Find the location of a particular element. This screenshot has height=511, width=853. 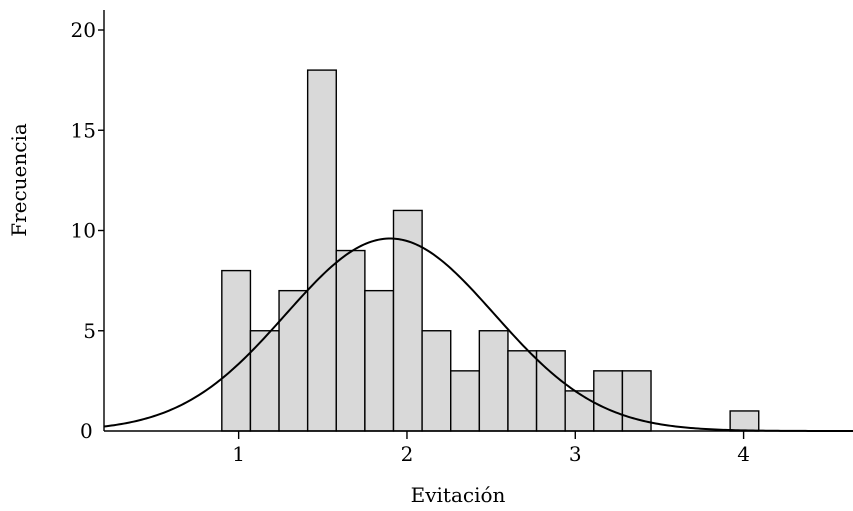

x-axis-ticks: 1 2 3 4 is located at coordinates (491, 448).